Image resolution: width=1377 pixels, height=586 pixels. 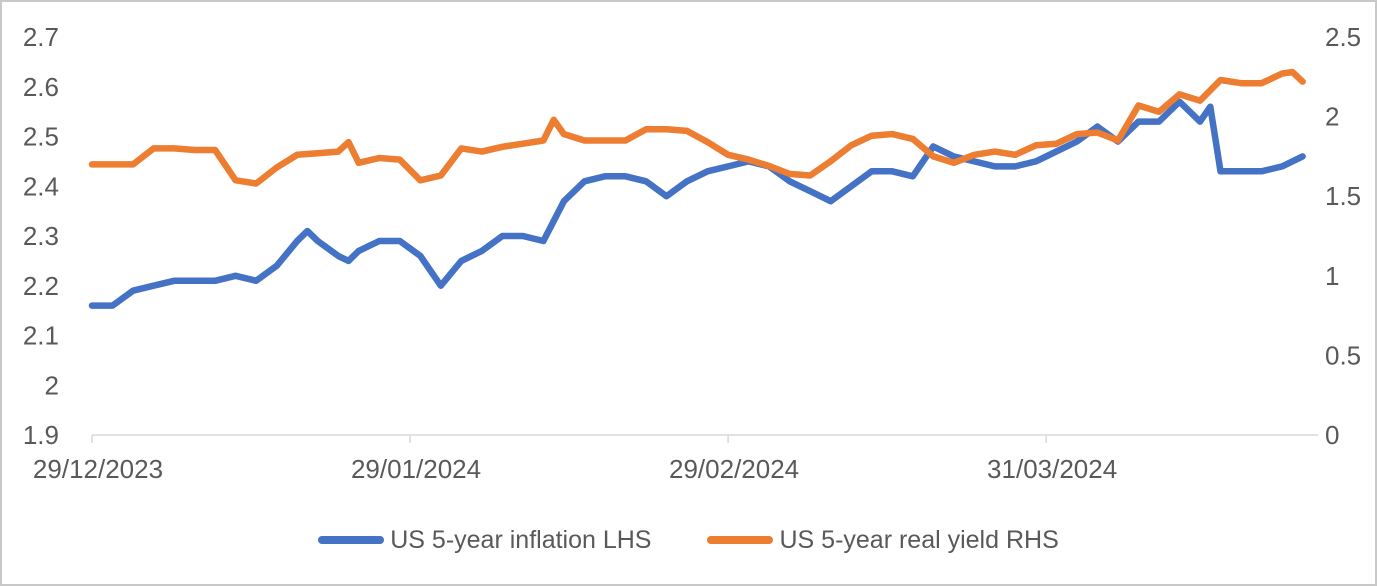 What do you see at coordinates (1332, 435) in the screenshot?
I see `y-axis-right-tick-label: 0` at bounding box center [1332, 435].